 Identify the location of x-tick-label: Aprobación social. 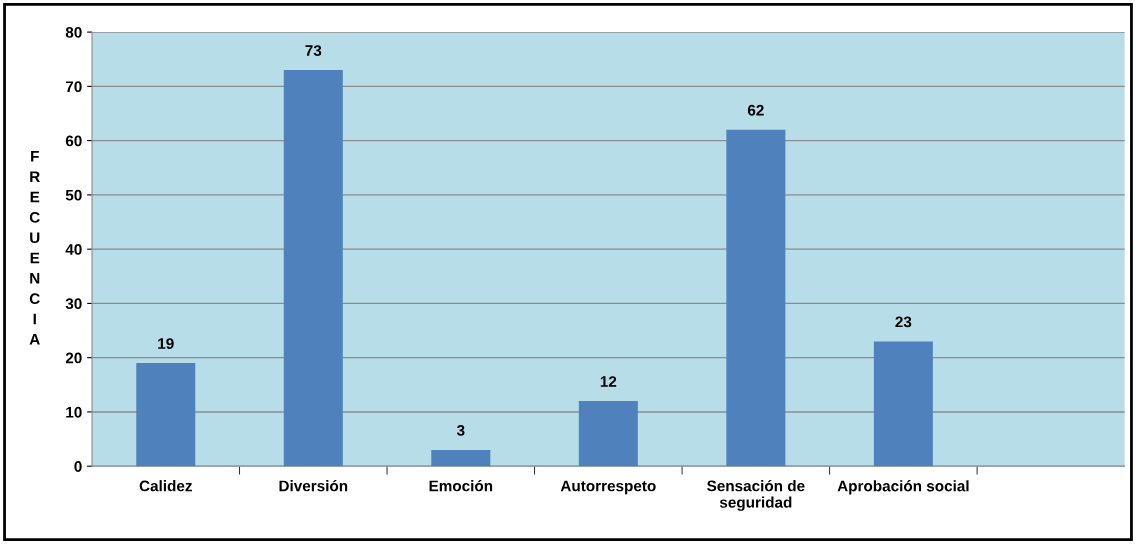
(903, 487).